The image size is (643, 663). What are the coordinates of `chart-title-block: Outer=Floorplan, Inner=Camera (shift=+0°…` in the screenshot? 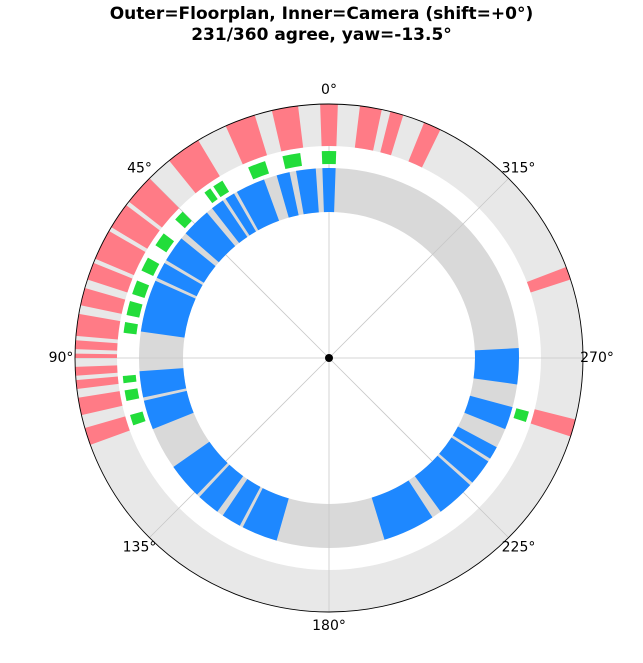 It's located at (321, 25).